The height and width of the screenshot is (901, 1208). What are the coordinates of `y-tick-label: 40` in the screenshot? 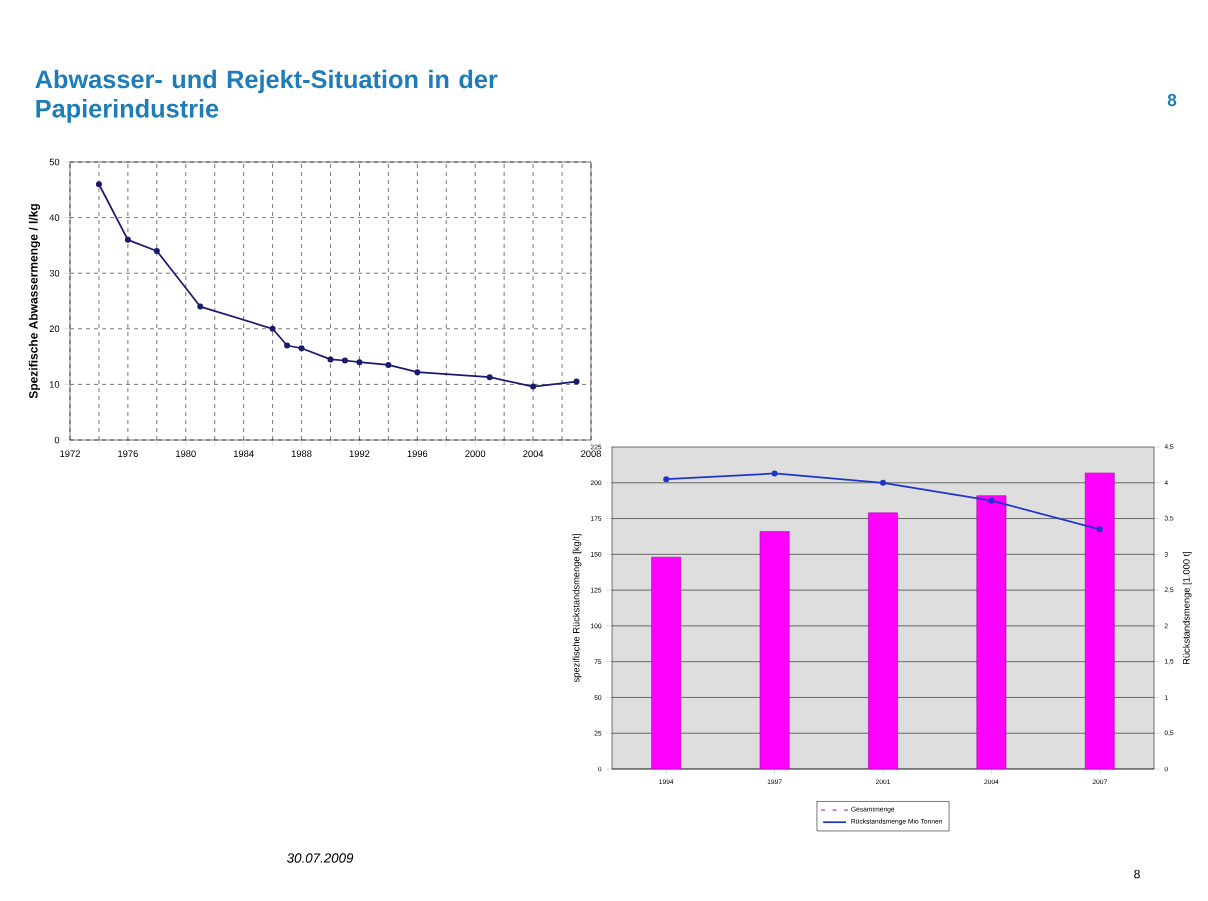 It's located at (54, 217).